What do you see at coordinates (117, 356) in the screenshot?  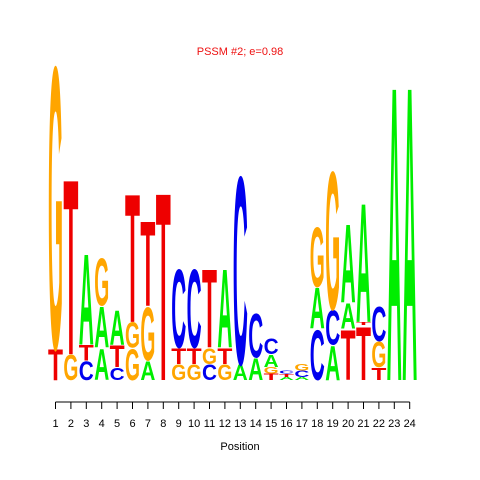 I see `logo-letter-t-pos-5-1: T` at bounding box center [117, 356].